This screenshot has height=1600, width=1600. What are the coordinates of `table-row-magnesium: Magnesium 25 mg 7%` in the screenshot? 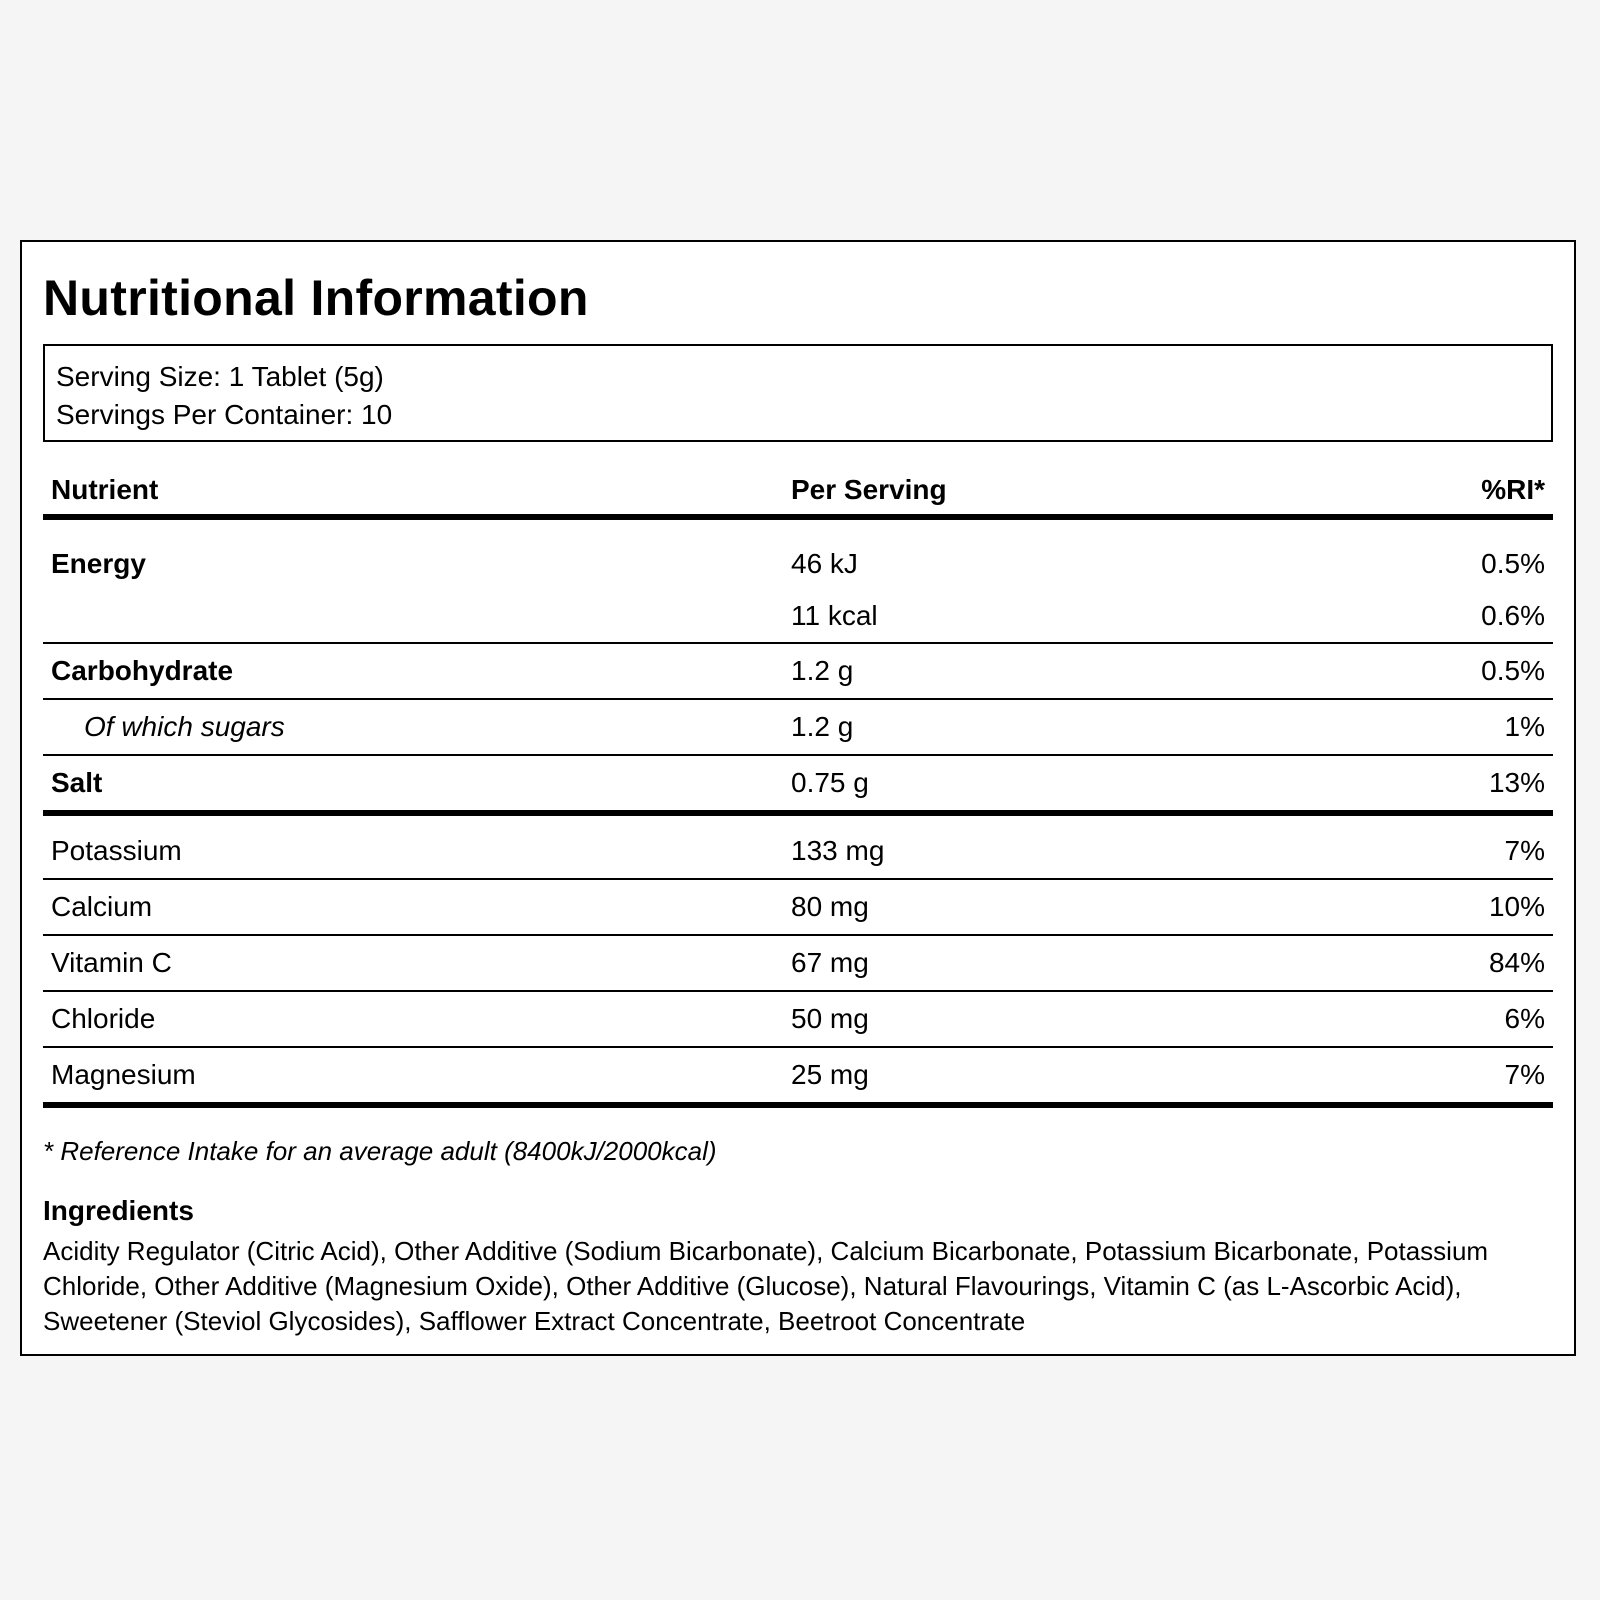 It's located at (798, 1077).